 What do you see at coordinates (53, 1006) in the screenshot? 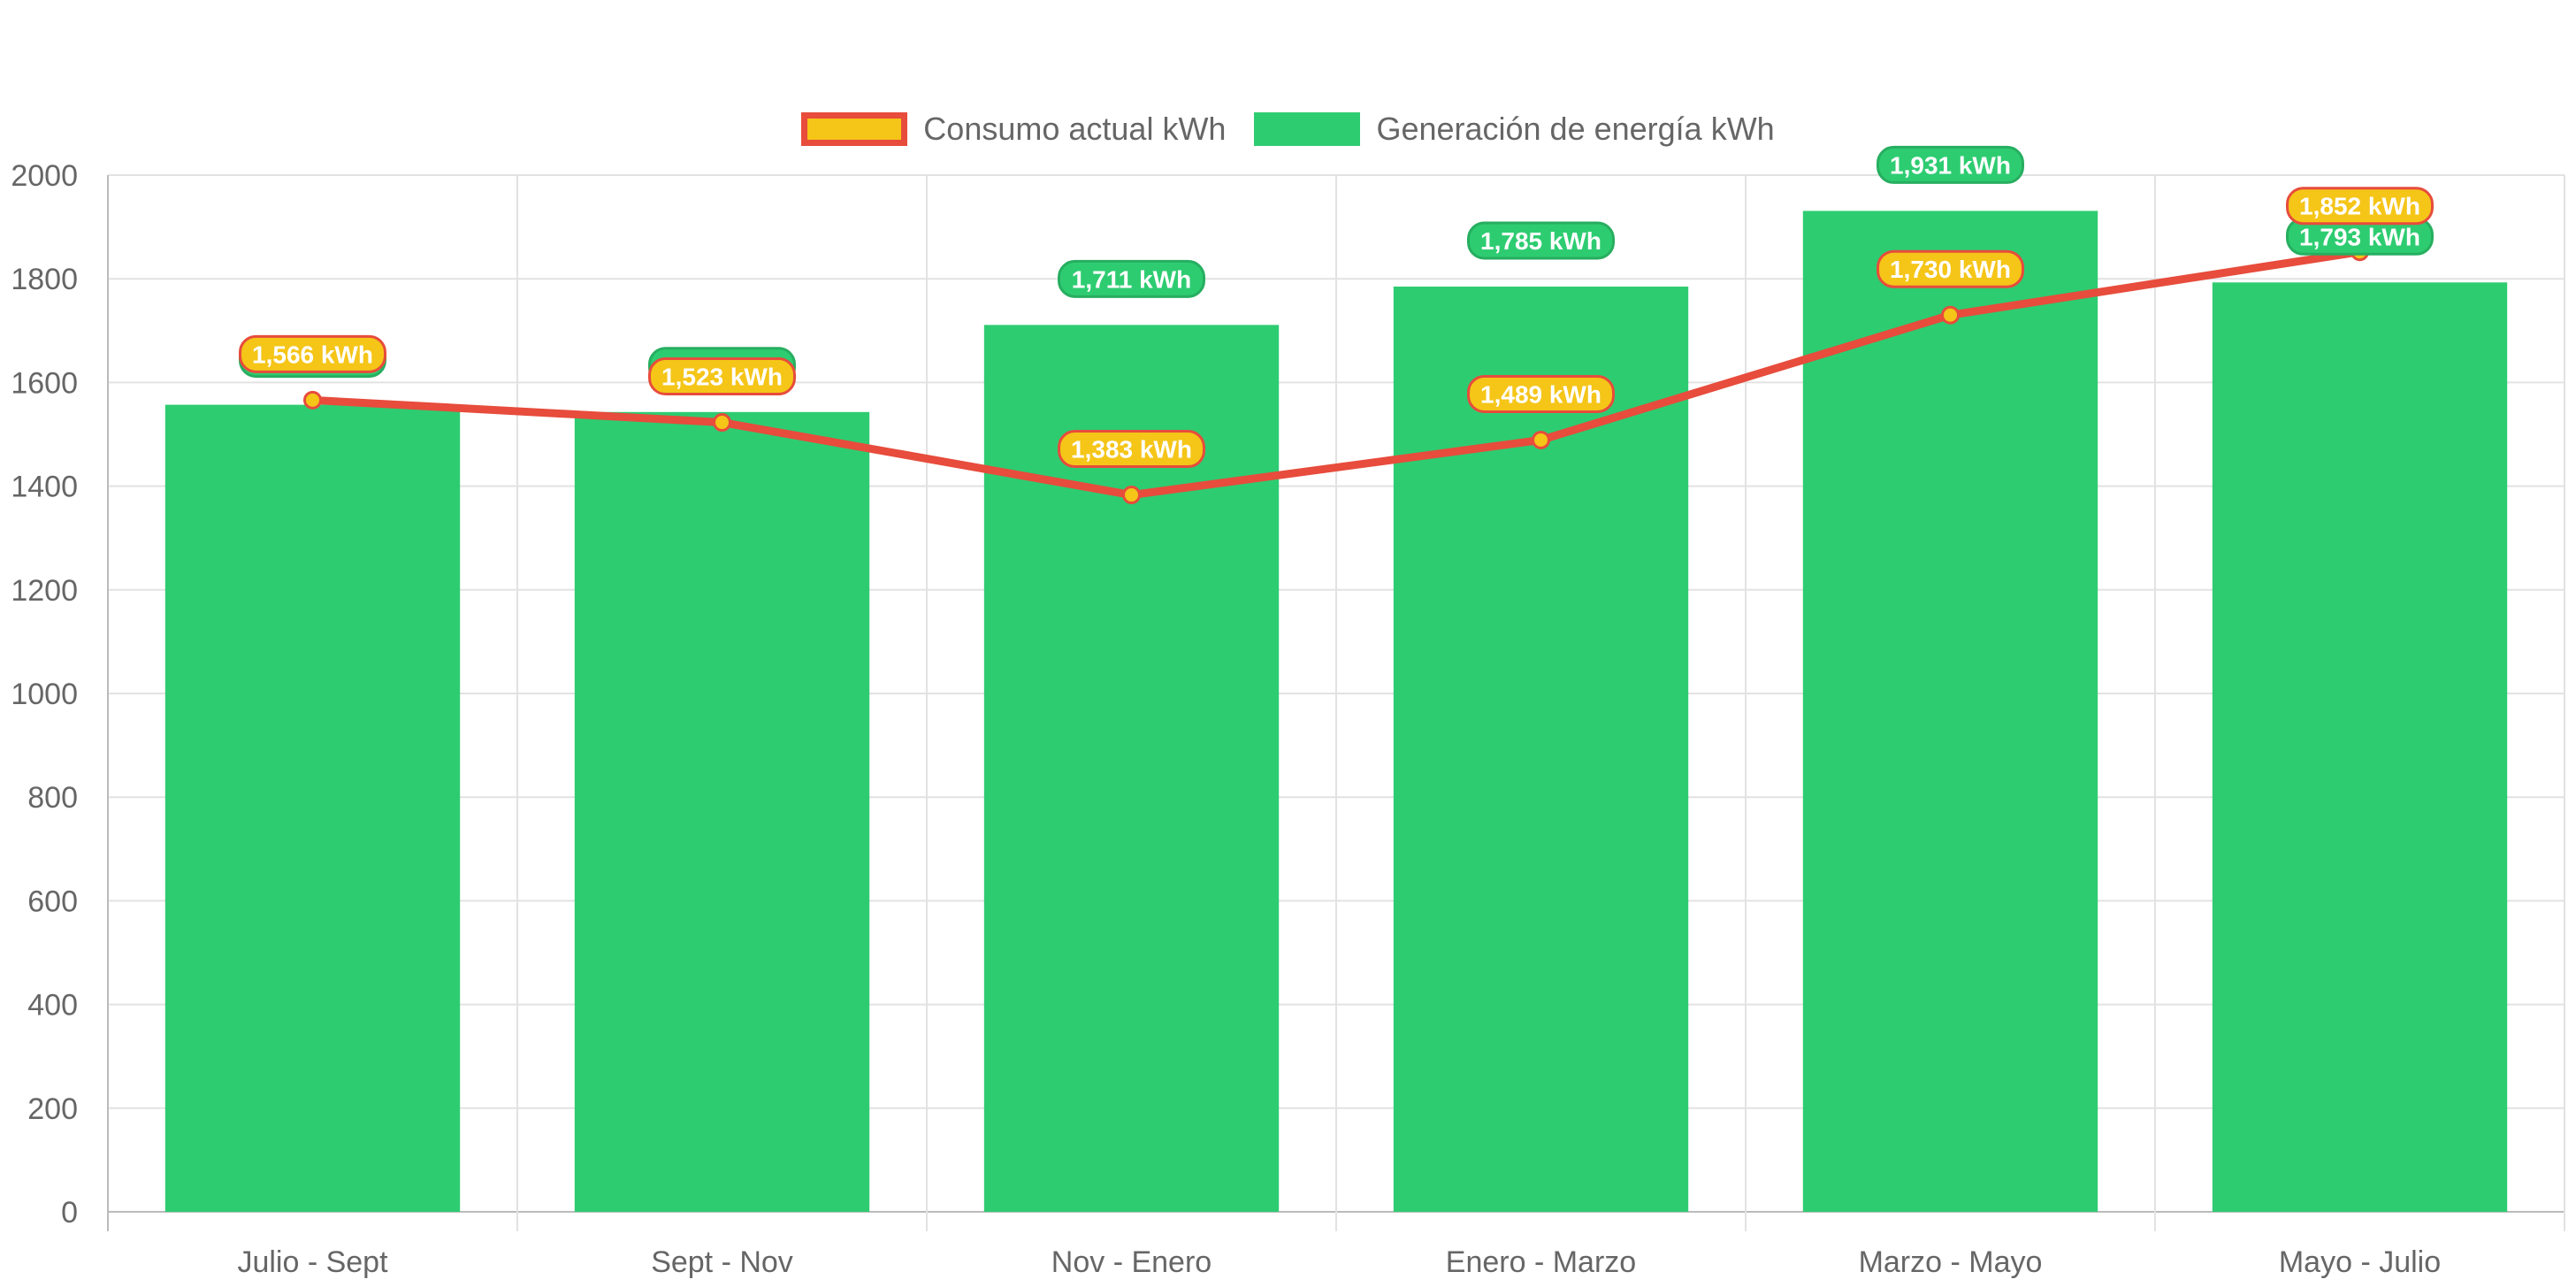
I see `y-tick-label: 400` at bounding box center [53, 1006].